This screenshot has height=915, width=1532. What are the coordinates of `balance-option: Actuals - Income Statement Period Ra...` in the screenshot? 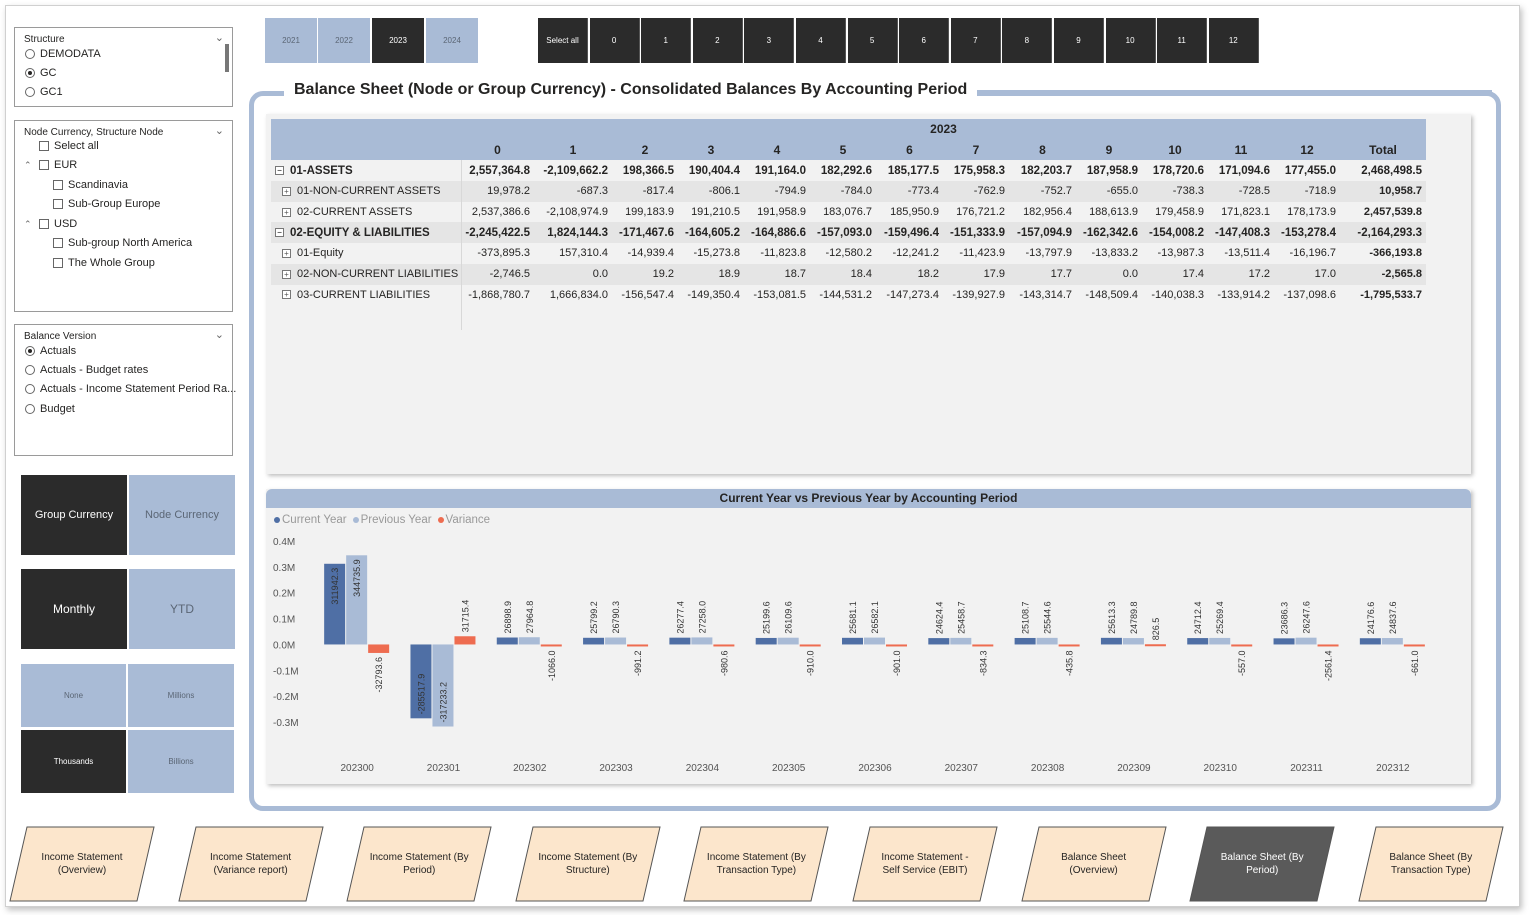 It's located at (130, 389).